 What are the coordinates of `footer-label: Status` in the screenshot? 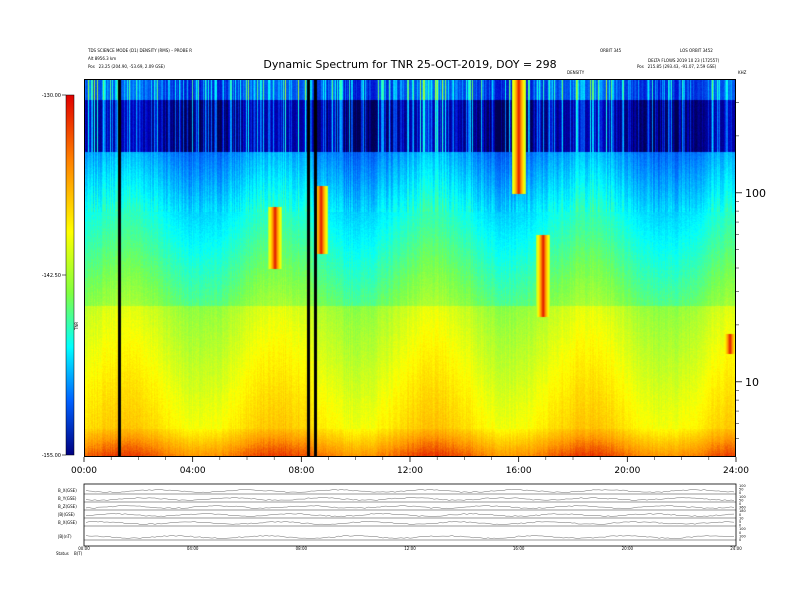 It's located at (62, 553).